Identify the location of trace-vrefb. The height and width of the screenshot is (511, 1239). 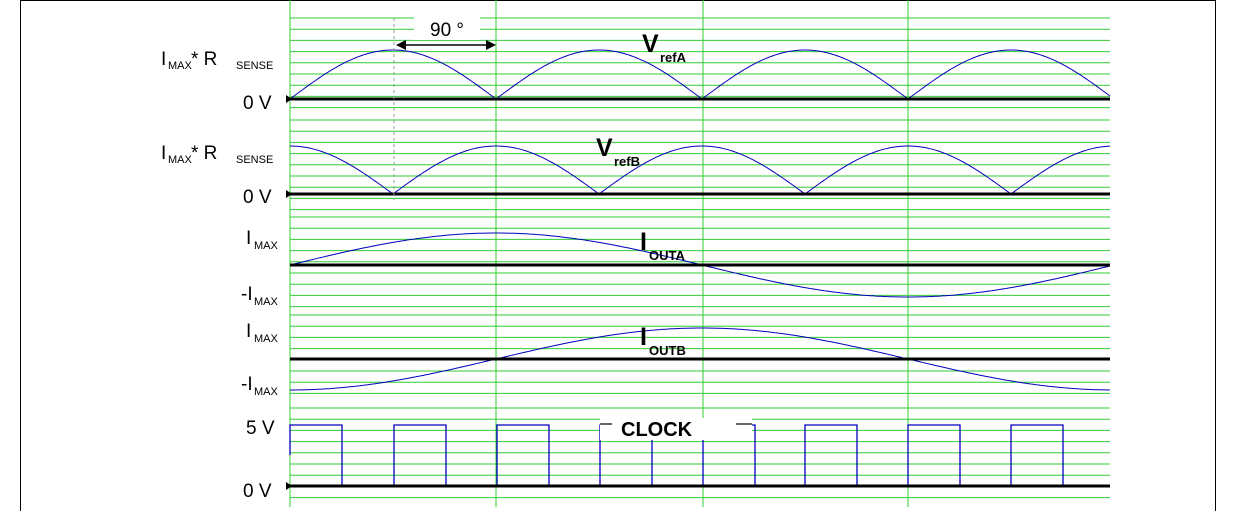
(700, 169).